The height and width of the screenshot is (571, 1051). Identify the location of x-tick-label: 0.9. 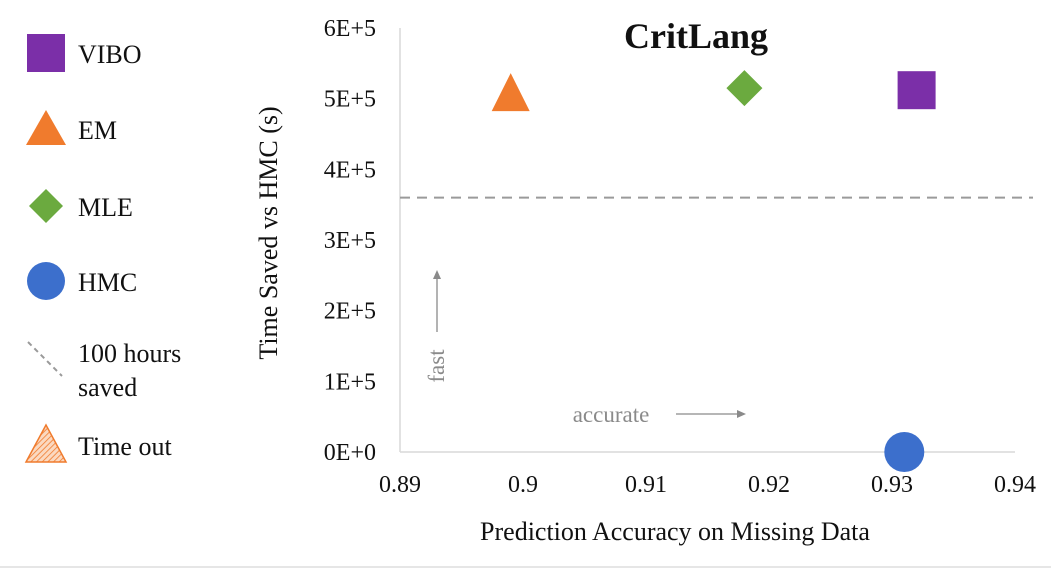
(523, 485).